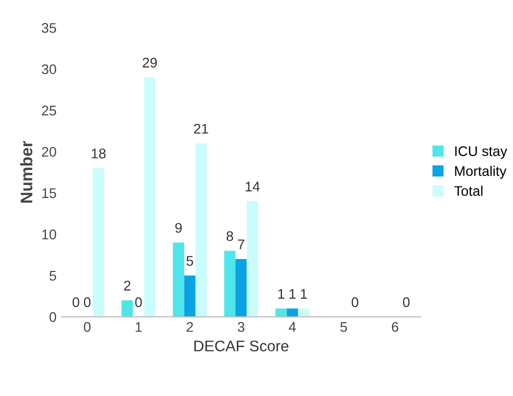  Describe the element at coordinates (241, 245) in the screenshot. I see `data-label: 7` at that location.